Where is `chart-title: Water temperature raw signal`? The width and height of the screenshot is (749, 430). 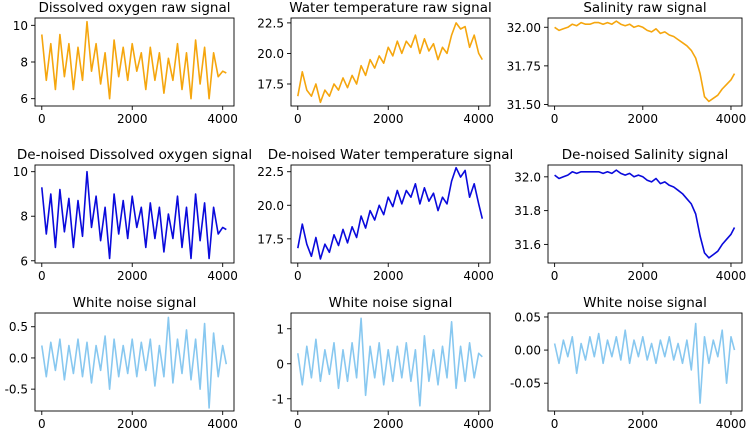
chart-title: Water temperature raw signal is located at coordinates (390, 8).